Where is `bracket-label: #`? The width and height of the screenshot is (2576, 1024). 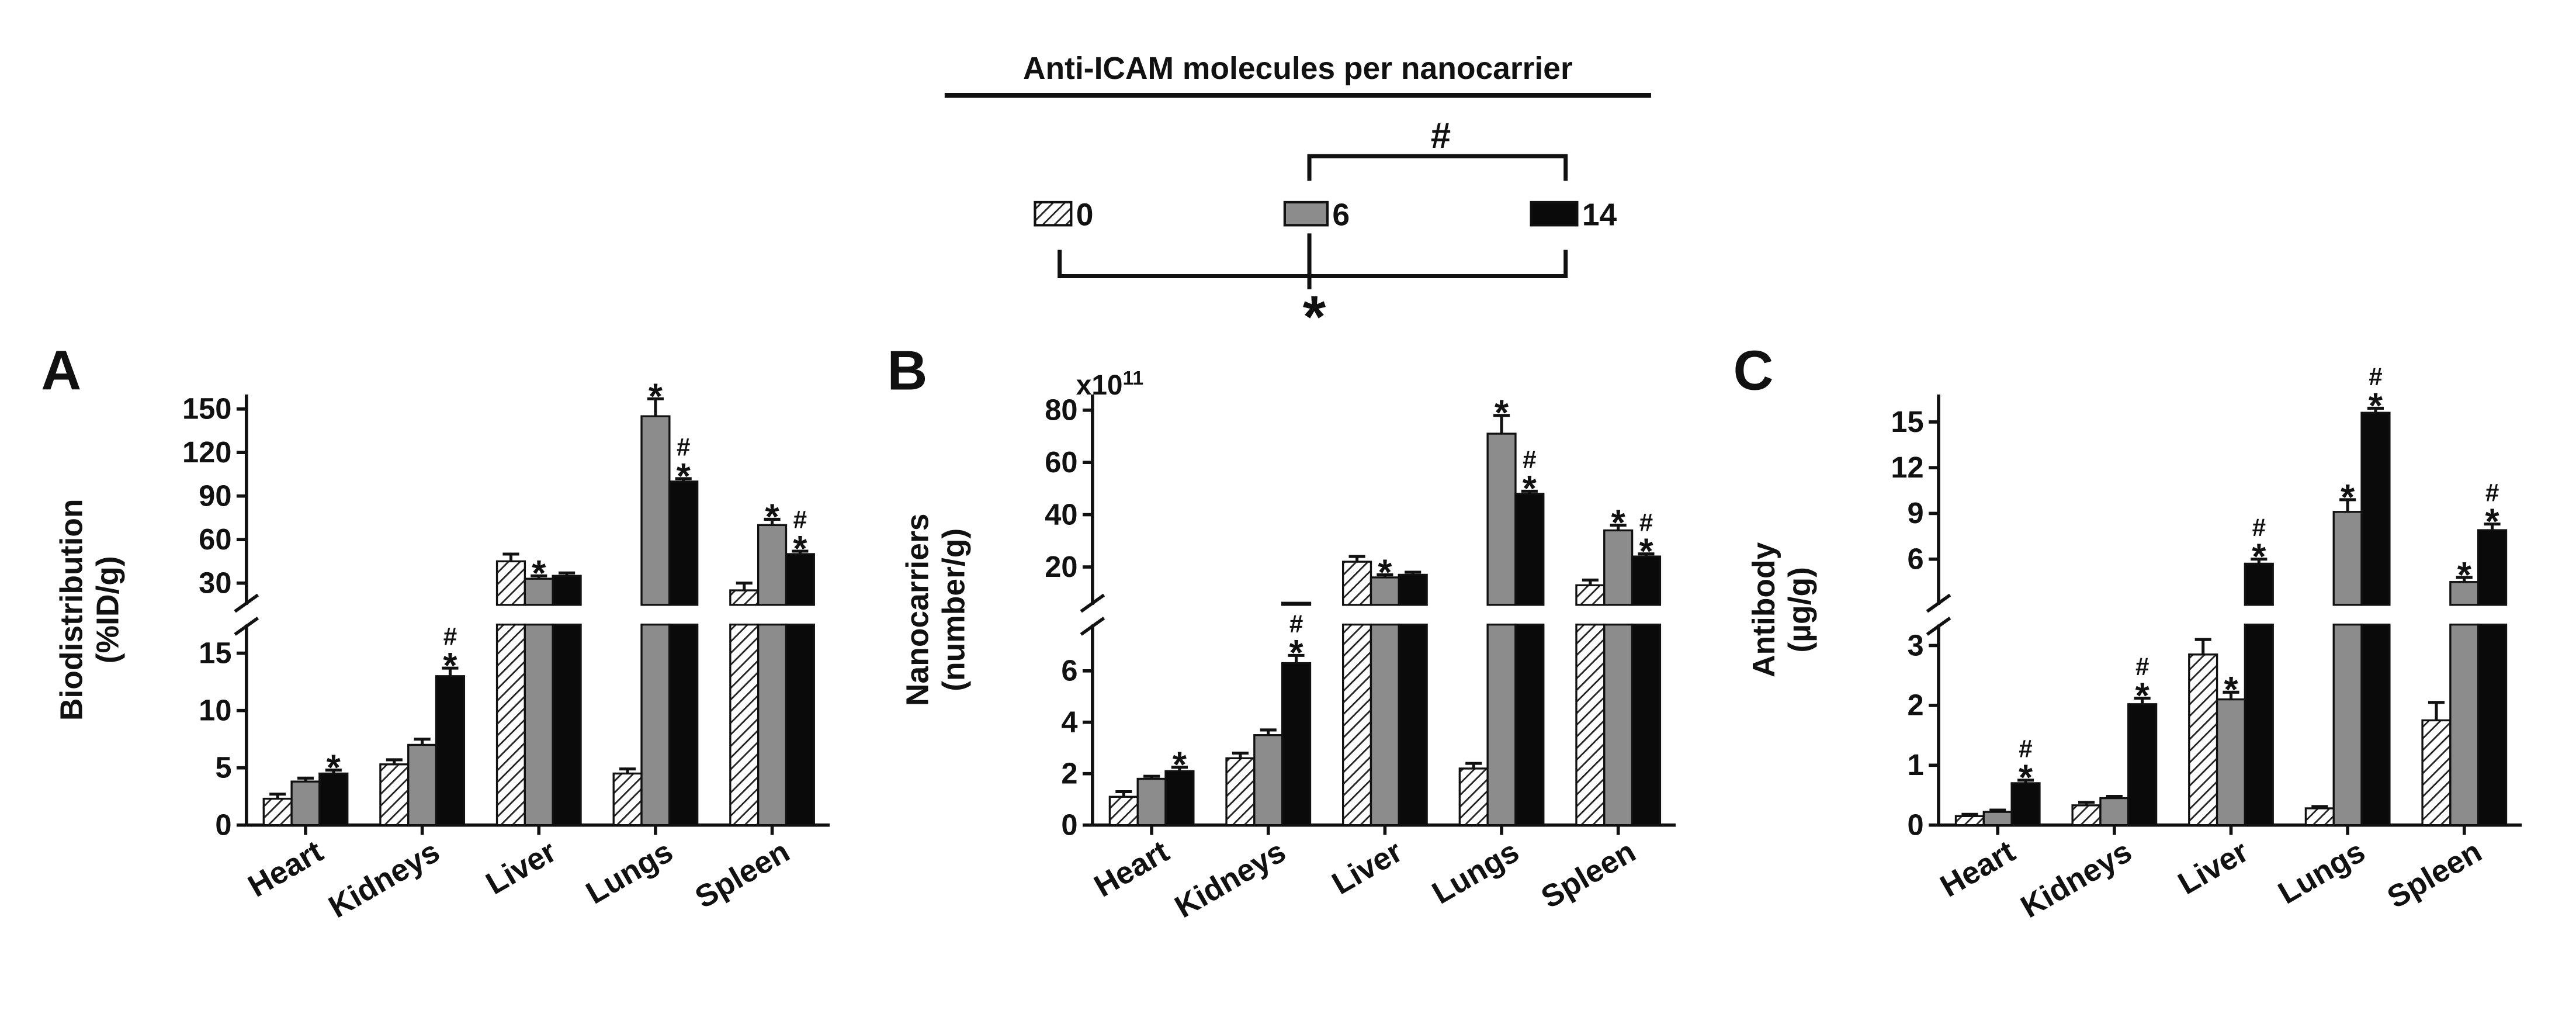 bracket-label: # is located at coordinates (1441, 136).